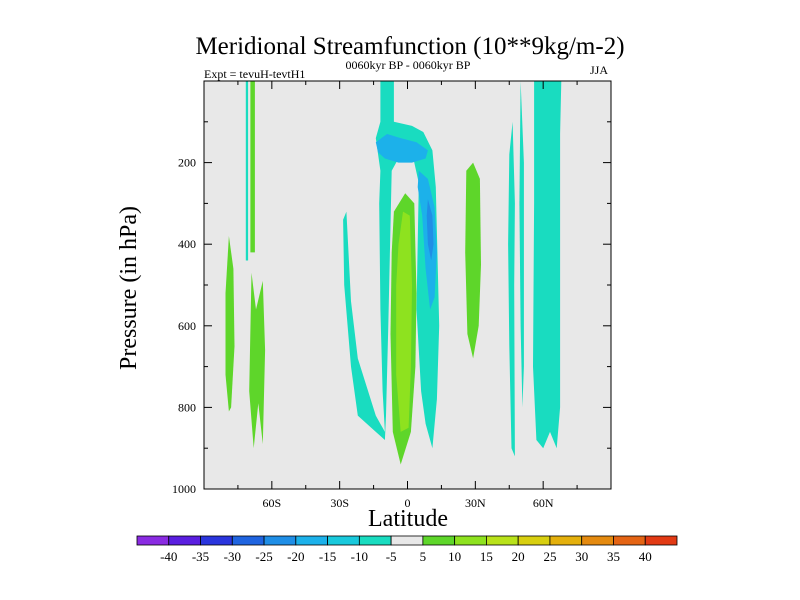  What do you see at coordinates (230, 324) in the screenshot?
I see `contour-region-left-green-lobe-a` at bounding box center [230, 324].